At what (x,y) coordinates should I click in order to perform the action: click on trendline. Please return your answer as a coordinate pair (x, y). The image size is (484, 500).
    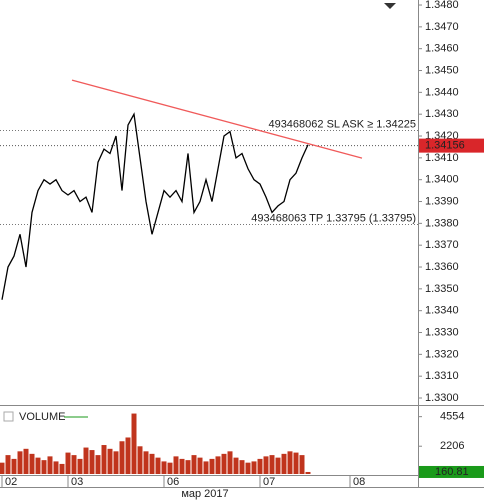
    Looking at the image, I should click on (217, 119).